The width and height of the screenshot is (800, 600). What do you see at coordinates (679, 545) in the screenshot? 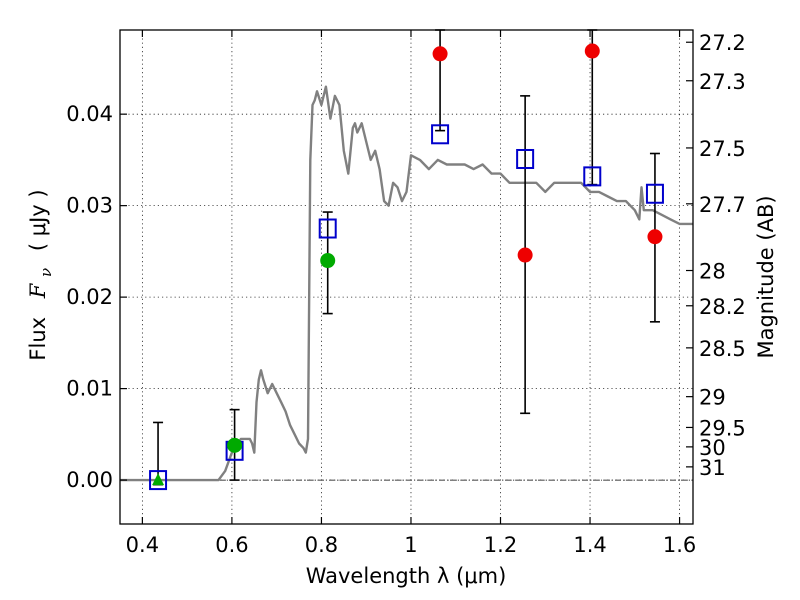
I see `x-tick-label: 1.6` at bounding box center [679, 545].